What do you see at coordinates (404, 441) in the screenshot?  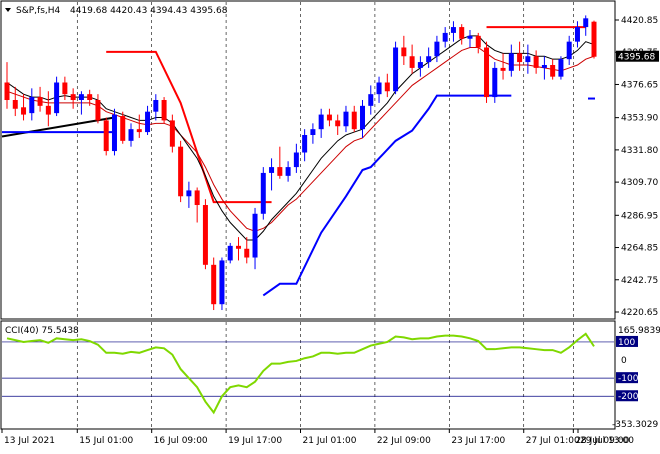 I see `time-tick-label: 22 Jul 09:00` at bounding box center [404, 441].